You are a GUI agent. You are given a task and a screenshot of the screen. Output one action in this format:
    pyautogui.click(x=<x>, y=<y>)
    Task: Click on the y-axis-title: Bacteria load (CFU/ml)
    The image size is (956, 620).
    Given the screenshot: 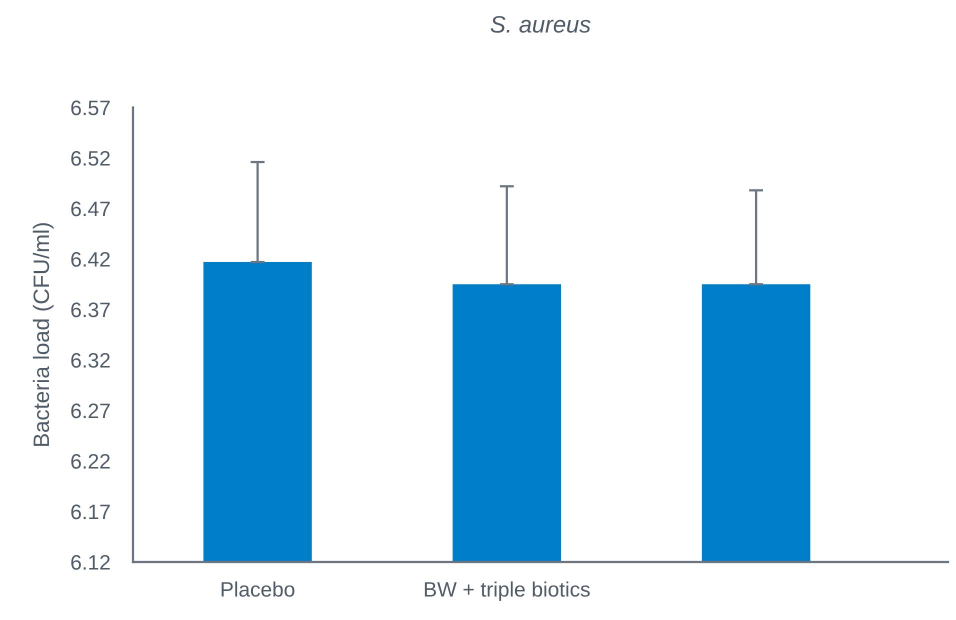 What is the action you would take?
    pyautogui.click(x=43, y=334)
    